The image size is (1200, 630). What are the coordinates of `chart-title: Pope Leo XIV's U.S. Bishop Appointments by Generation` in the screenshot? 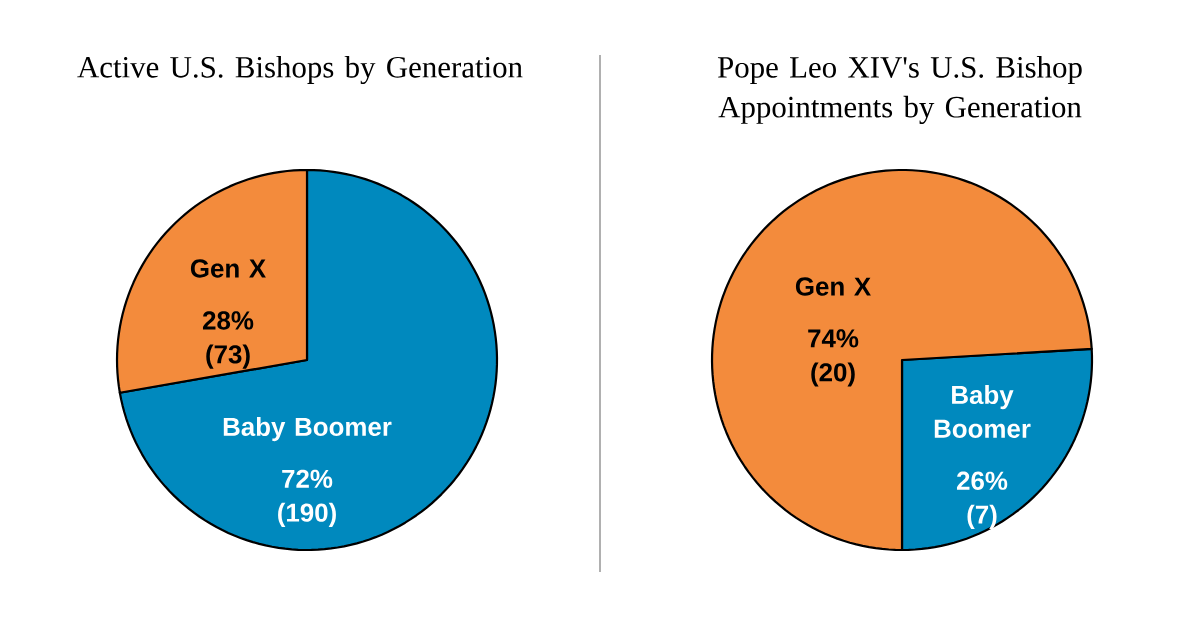 It's located at (899, 90).